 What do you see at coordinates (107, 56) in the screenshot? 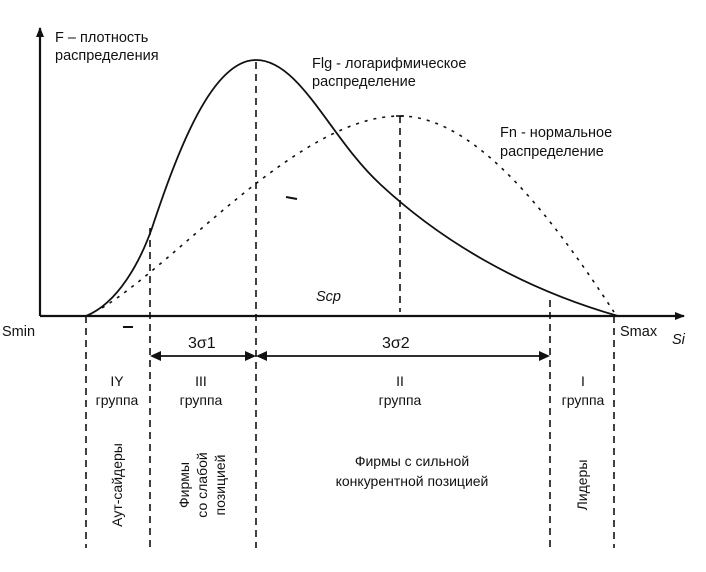
I see `y-axis-label-line2: распределения` at bounding box center [107, 56].